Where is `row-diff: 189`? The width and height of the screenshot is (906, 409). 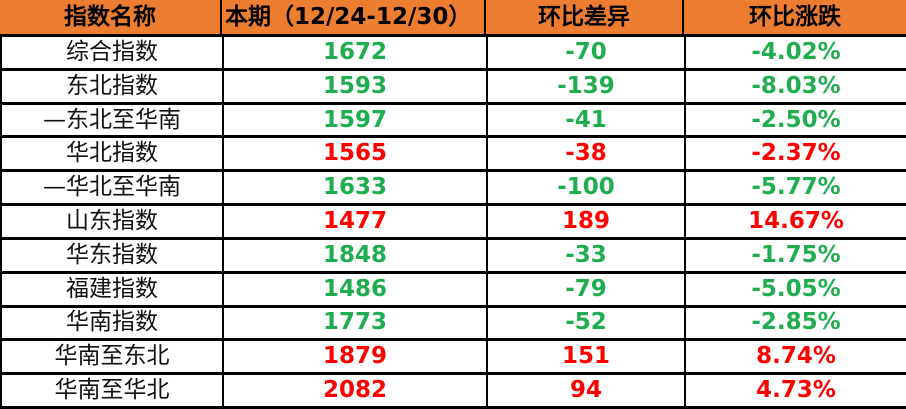 row-diff: 189 is located at coordinates (587, 221).